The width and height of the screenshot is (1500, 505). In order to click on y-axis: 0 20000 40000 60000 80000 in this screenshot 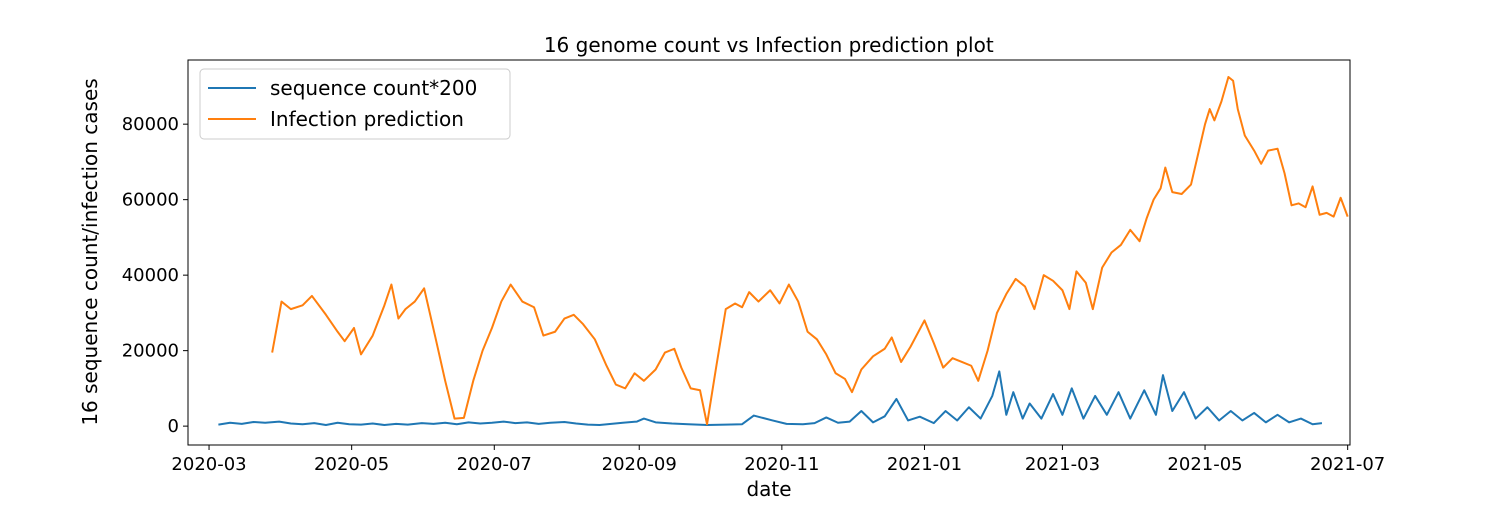, I will do `click(155, 275)`.